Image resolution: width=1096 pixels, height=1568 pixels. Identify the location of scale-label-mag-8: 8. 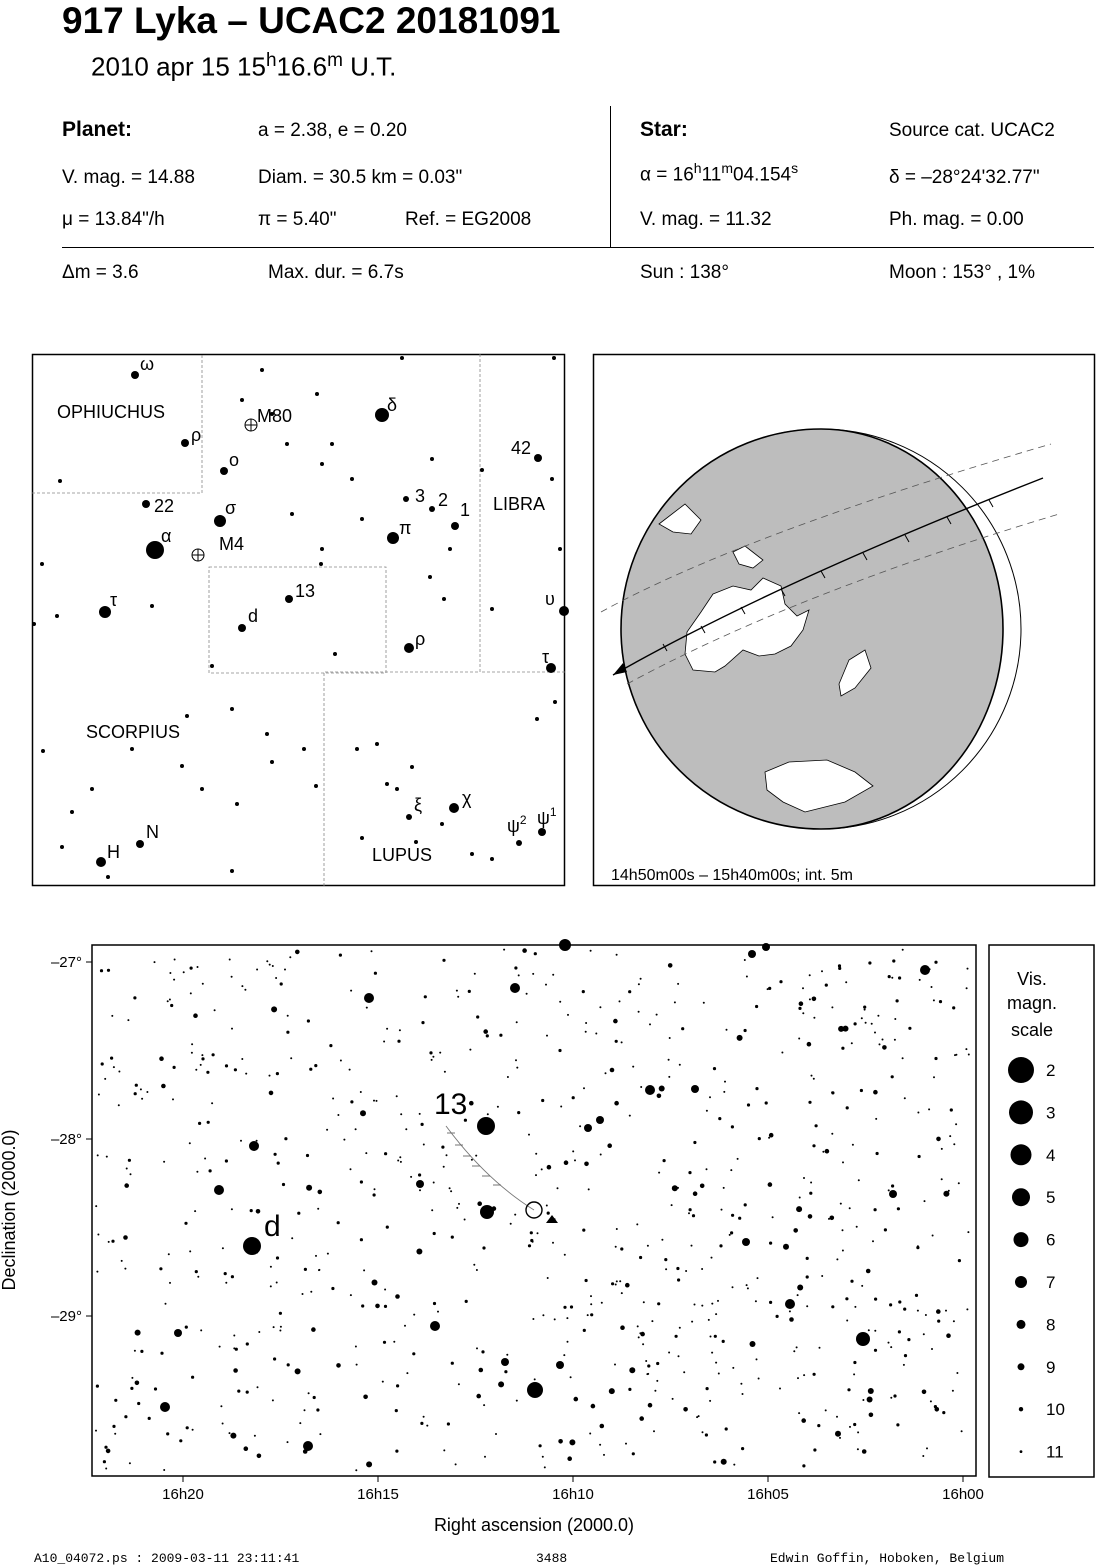
(1050, 1324).